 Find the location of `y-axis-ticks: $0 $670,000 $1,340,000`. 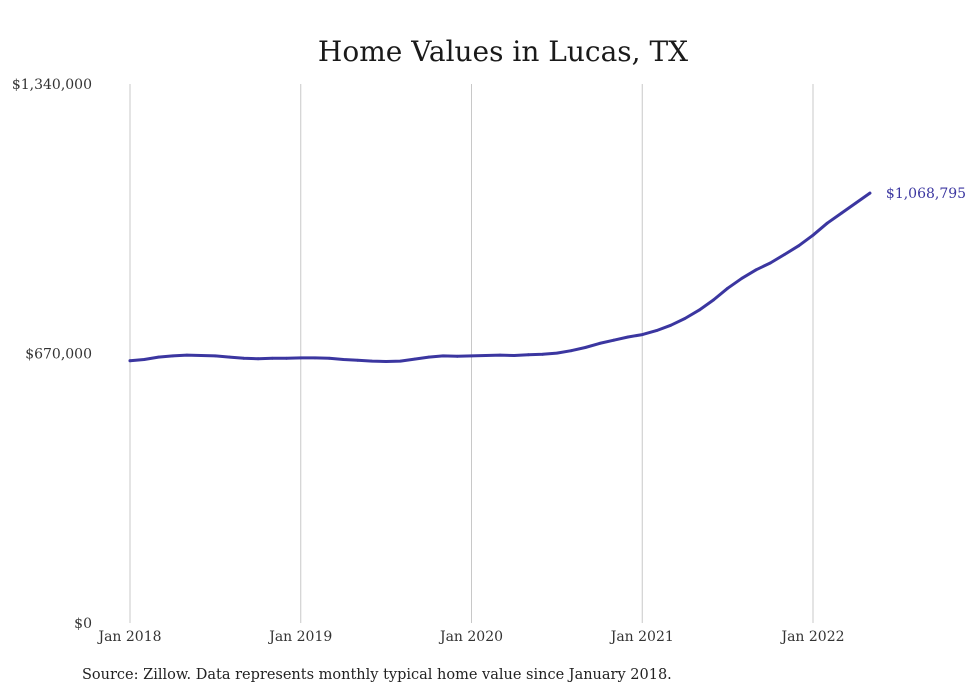

y-axis-ticks: $0 $670,000 $1,340,000 is located at coordinates (52, 354).